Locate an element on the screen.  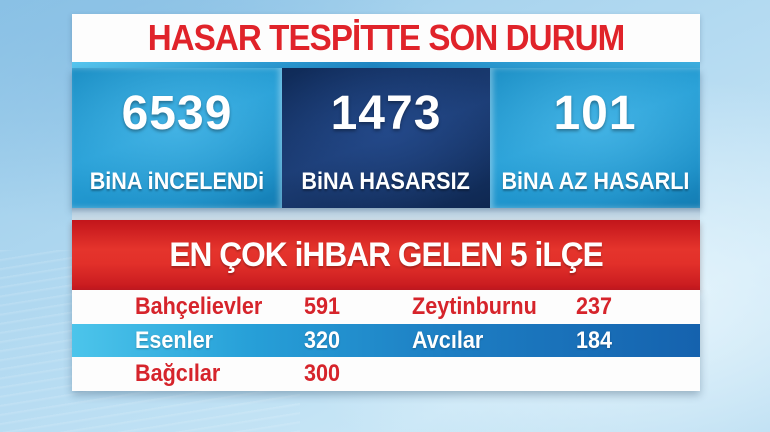
headline-title: HASAR TESPİTTE SON DURUM is located at coordinates (386, 37).